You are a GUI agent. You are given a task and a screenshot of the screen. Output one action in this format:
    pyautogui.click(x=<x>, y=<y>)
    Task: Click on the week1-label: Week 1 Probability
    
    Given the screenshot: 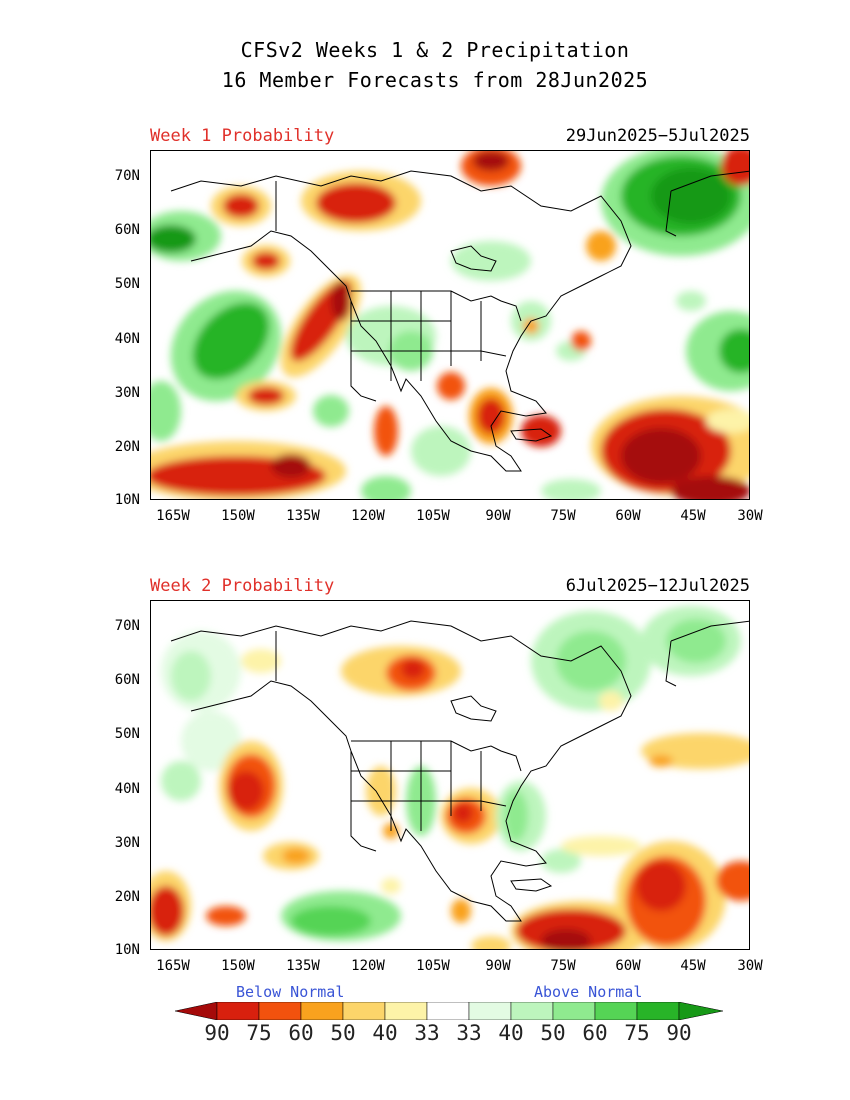 What is the action you would take?
    pyautogui.click(x=242, y=136)
    